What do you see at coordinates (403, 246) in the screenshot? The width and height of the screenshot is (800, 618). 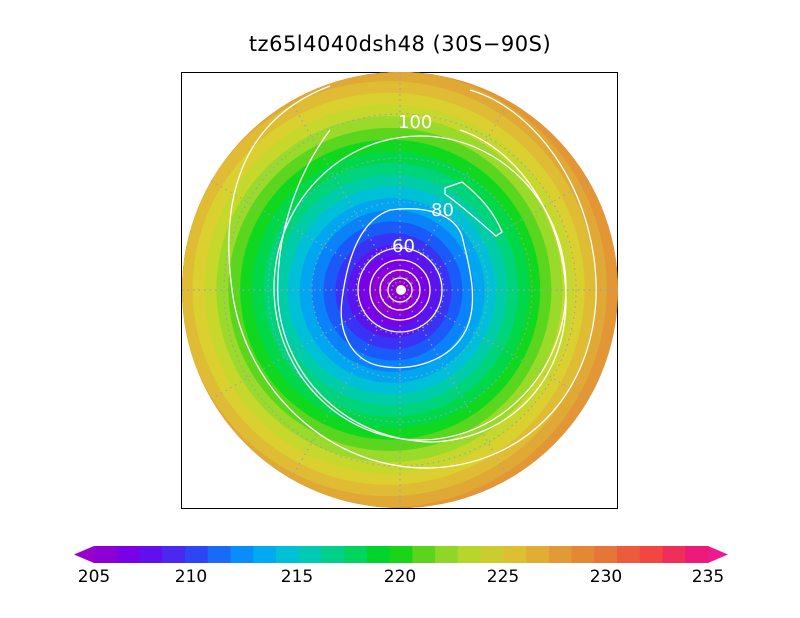 I see `contour-label-60: 60` at bounding box center [403, 246].